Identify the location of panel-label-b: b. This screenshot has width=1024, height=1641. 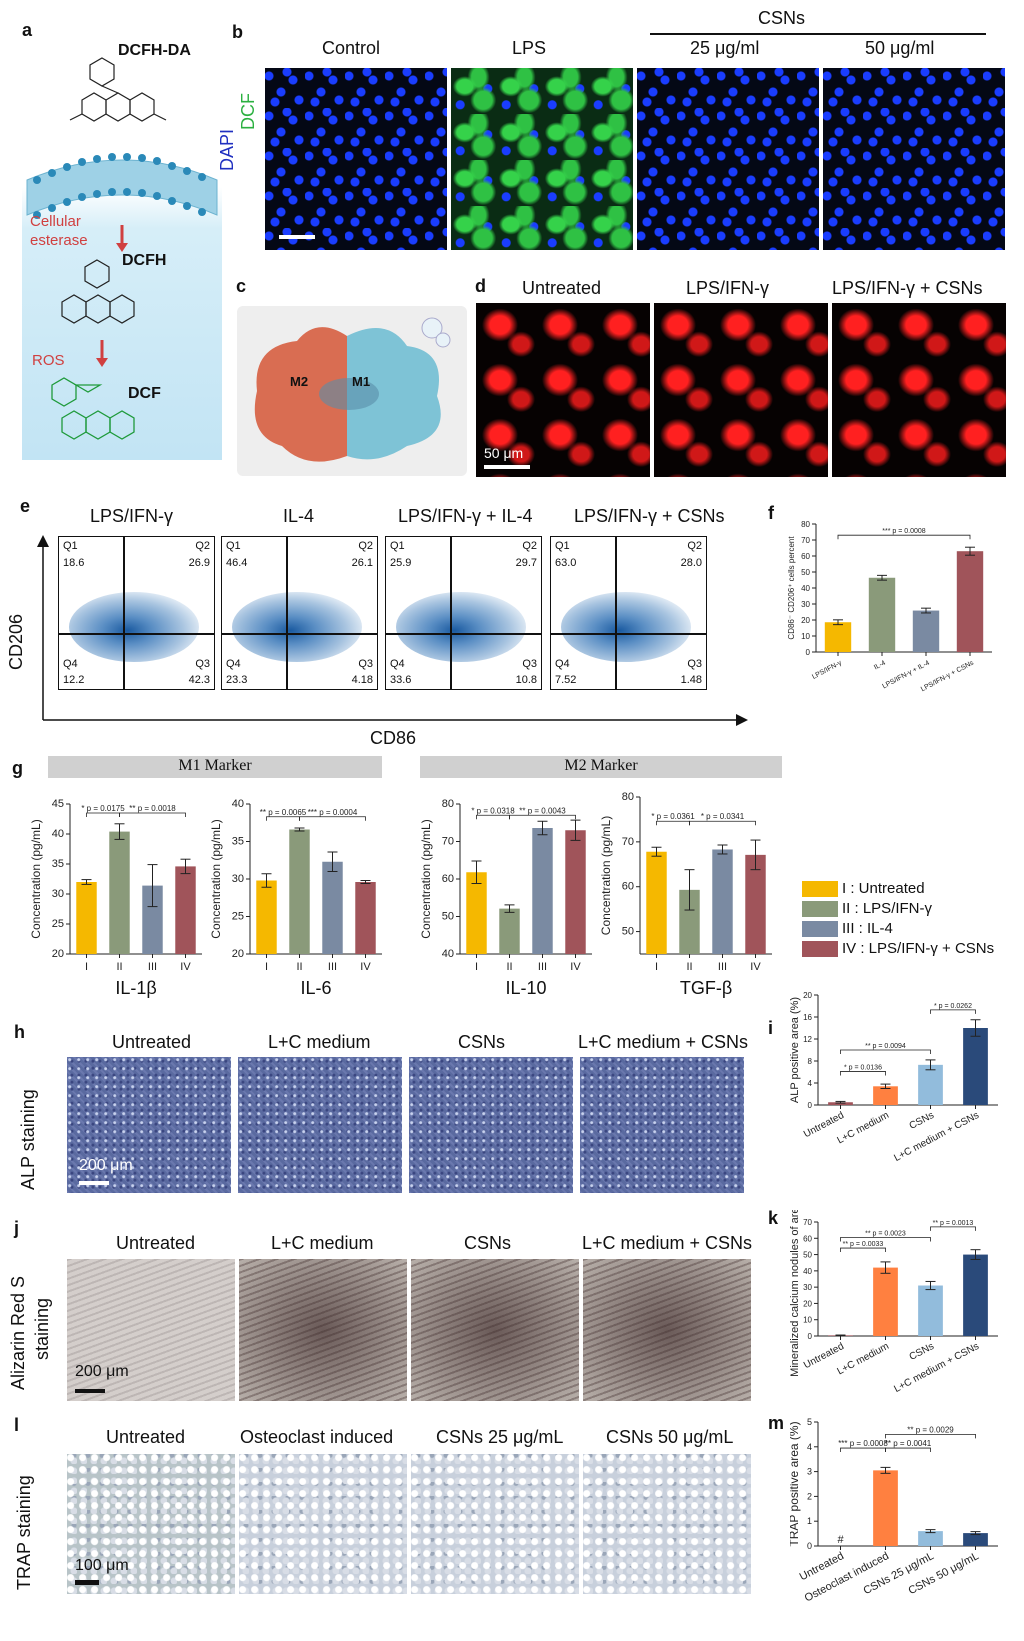
(237, 32).